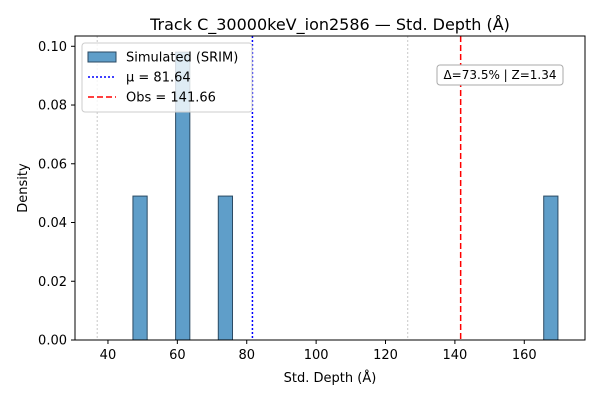 This screenshot has height=400, width=600. I want to click on legend: Simulated (SRIM) μ = 81.64 Obs = 141.66, so click(167, 77).